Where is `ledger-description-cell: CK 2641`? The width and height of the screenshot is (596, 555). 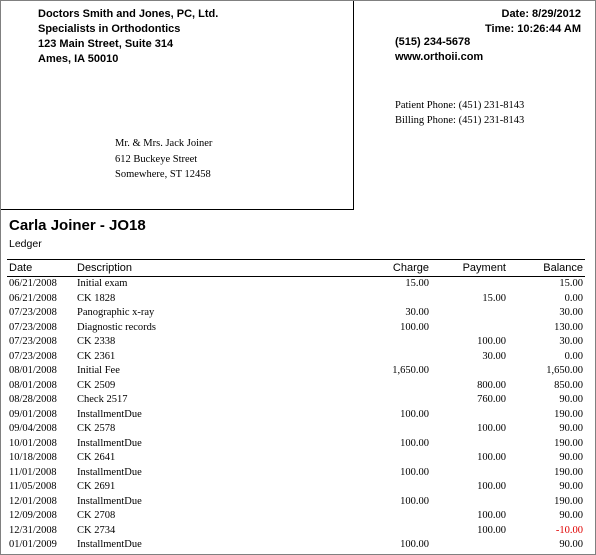 ledger-description-cell: CK 2641 is located at coordinates (96, 458).